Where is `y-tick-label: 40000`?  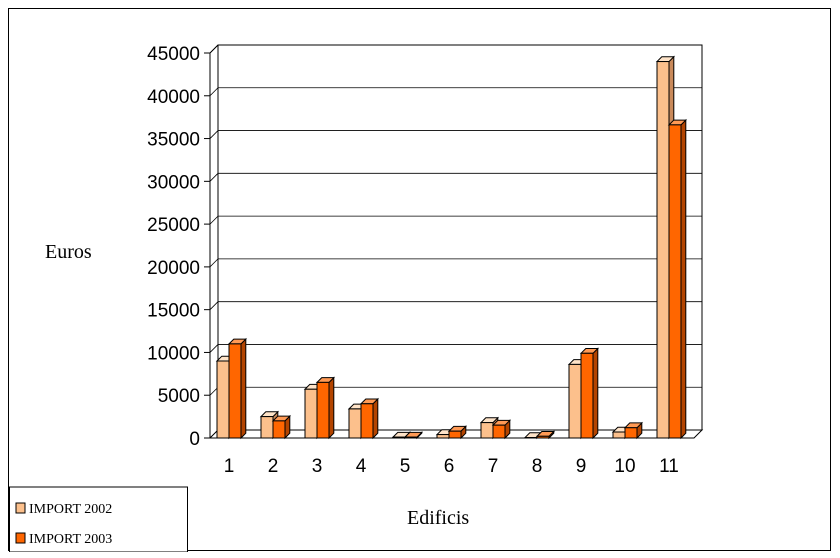 y-tick-label: 40000 is located at coordinates (173, 97).